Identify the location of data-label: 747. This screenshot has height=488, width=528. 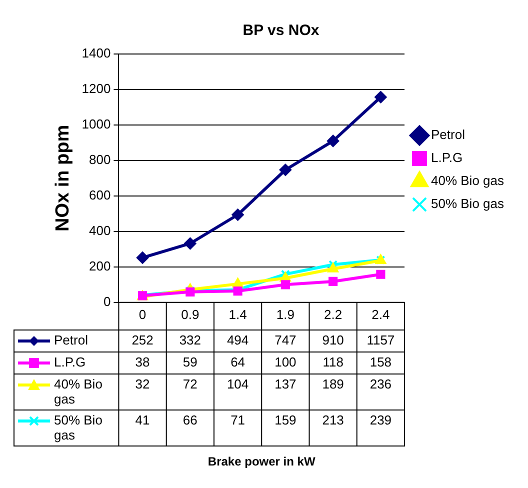
(285, 340).